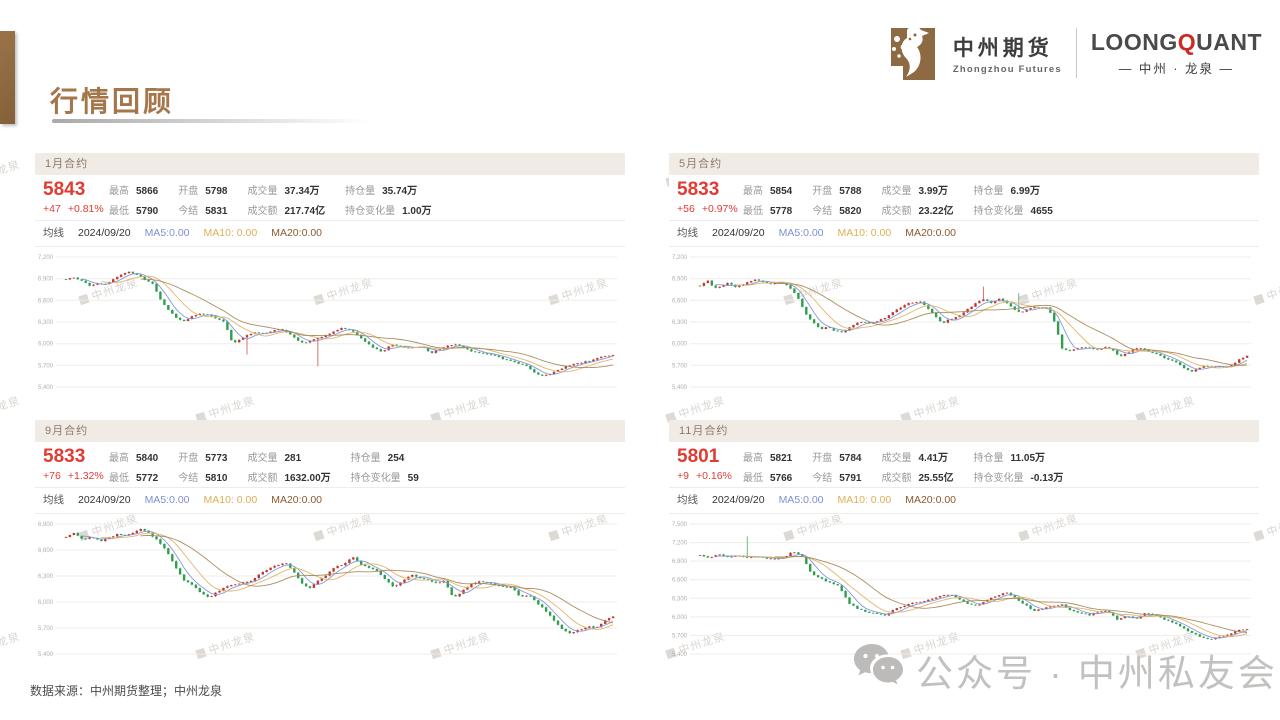 This screenshot has height=720, width=1280. What do you see at coordinates (202, 476) in the screenshot?
I see `stat-cell: 今结 5810` at bounding box center [202, 476].